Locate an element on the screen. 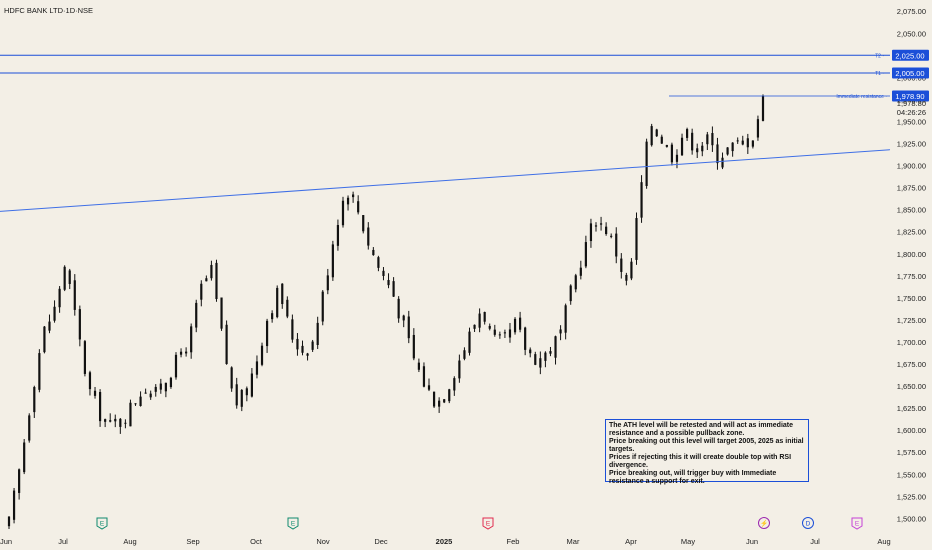 This screenshot has width=932, height=550. level-label: T1 · is located at coordinates (879, 74).